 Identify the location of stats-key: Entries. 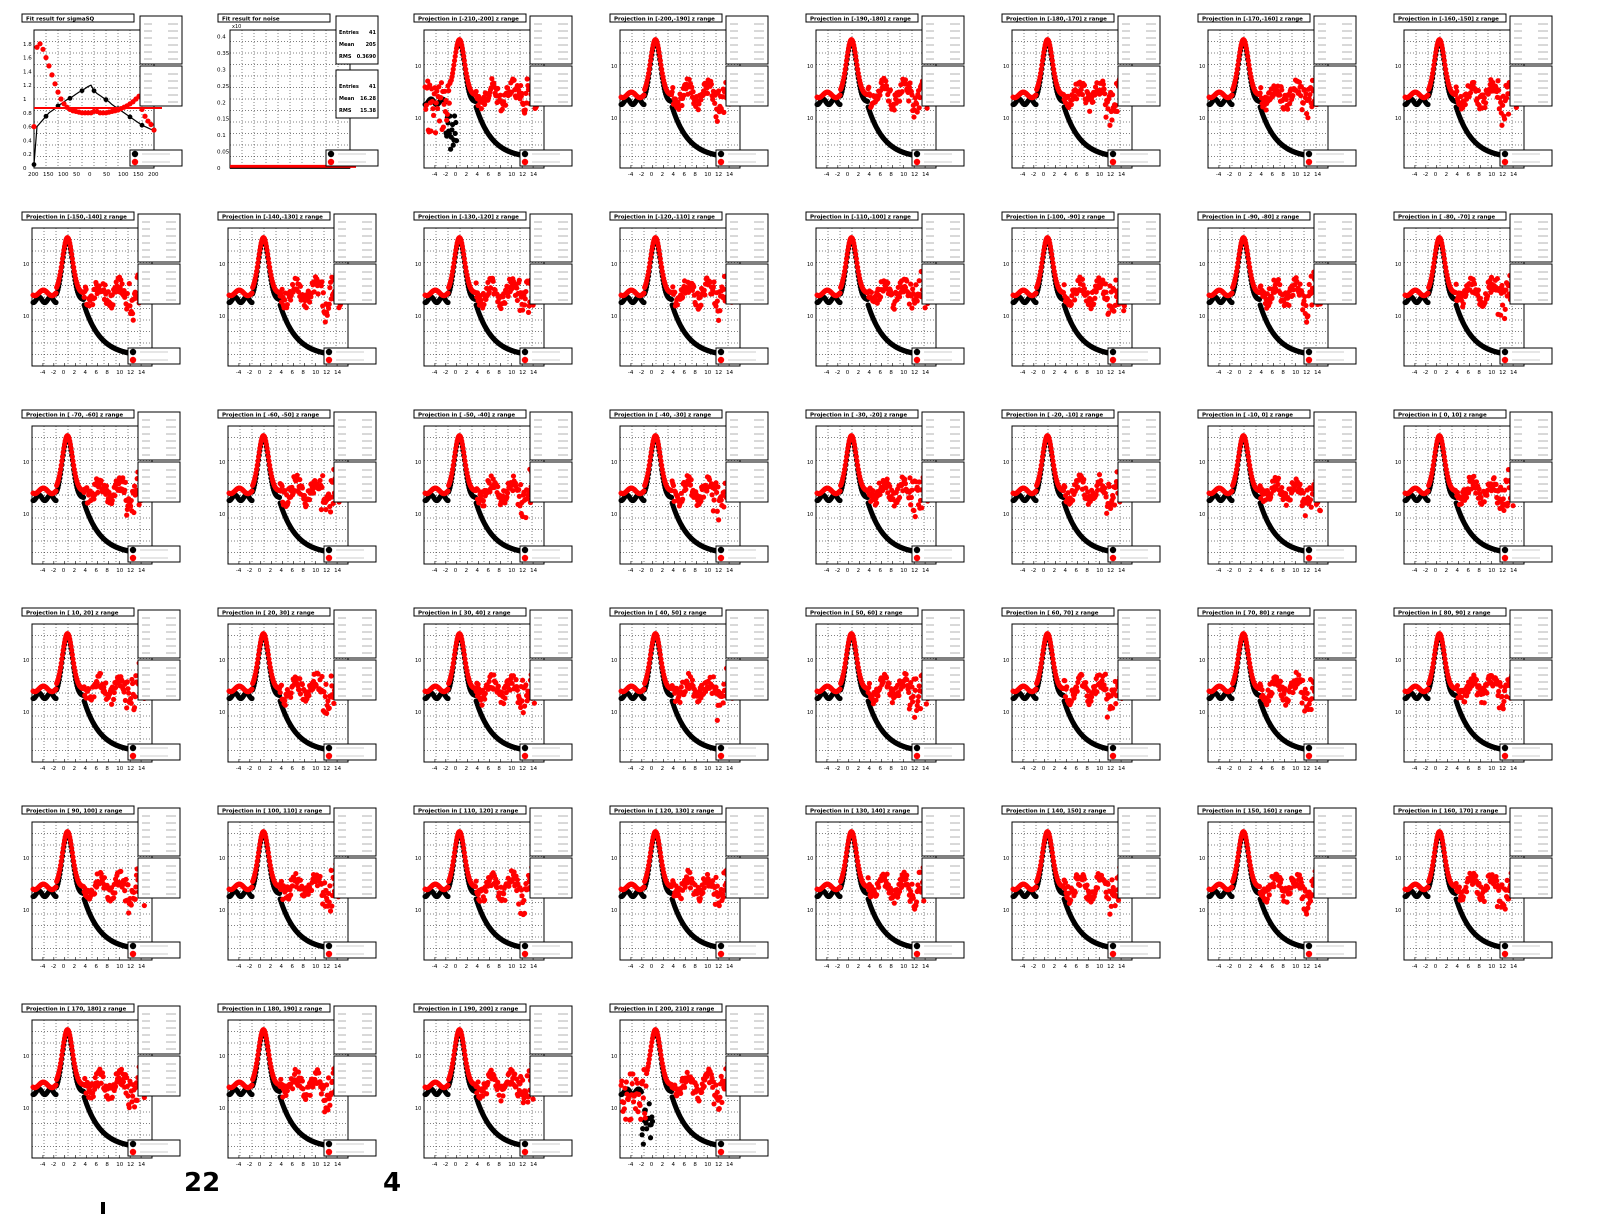
(349, 87).